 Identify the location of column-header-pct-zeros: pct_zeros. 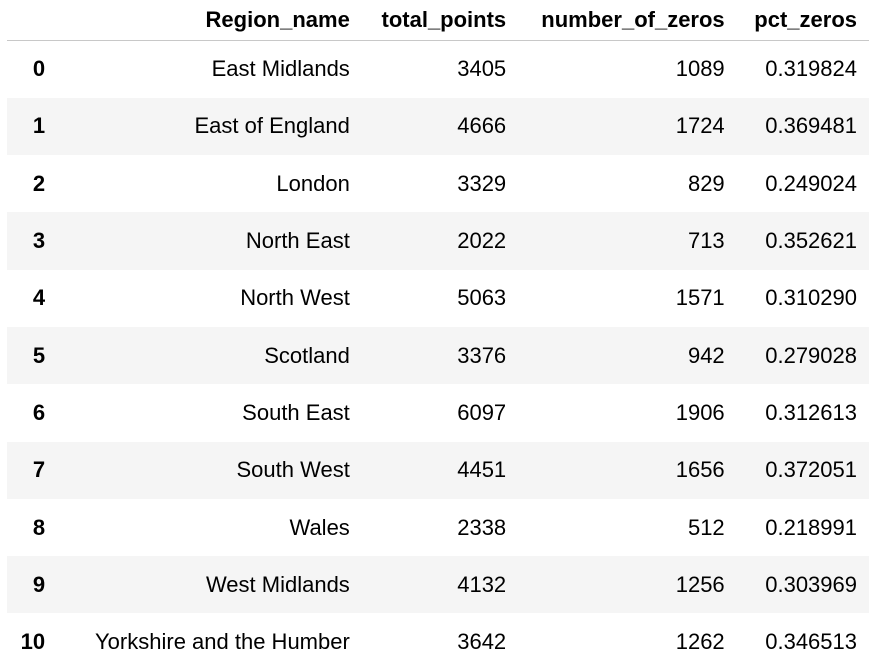
(802, 20).